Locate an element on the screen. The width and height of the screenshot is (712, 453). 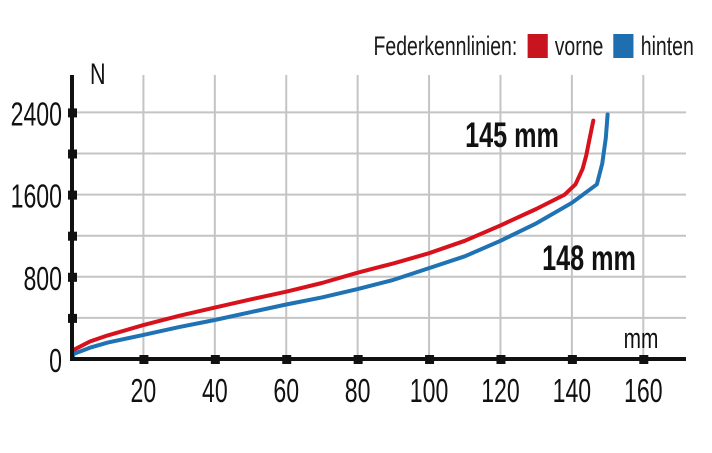
x-axis-label: mm is located at coordinates (641, 339).